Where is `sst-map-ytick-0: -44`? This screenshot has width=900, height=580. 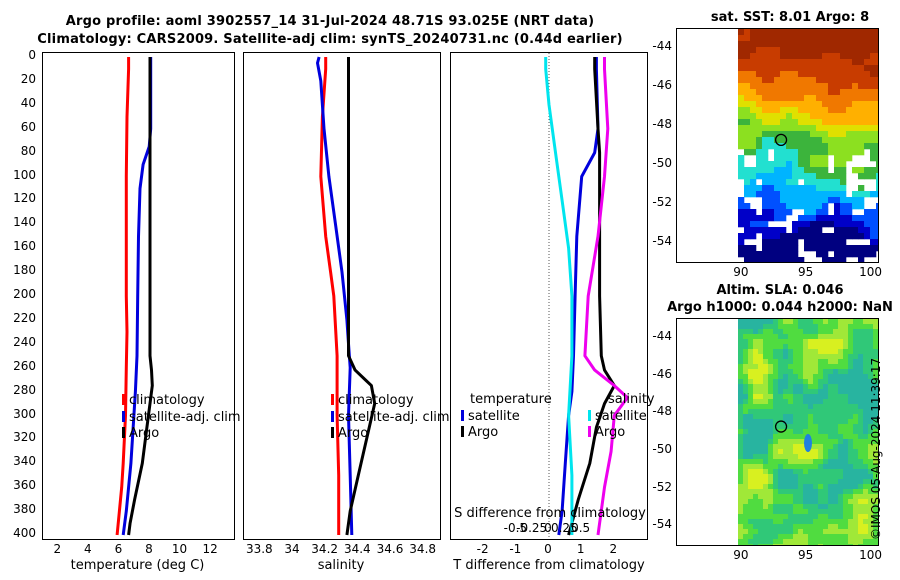
sst-map-ytick-0: -44 is located at coordinates (662, 46).